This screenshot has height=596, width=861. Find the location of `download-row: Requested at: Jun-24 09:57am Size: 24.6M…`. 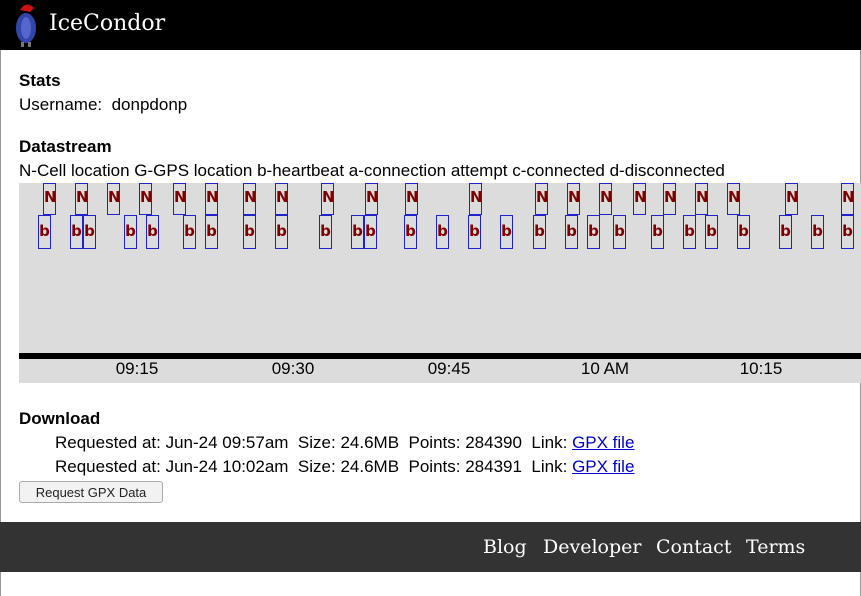

download-row: Requested at: Jun-24 09:57am Size: 24.6M… is located at coordinates (344, 443).